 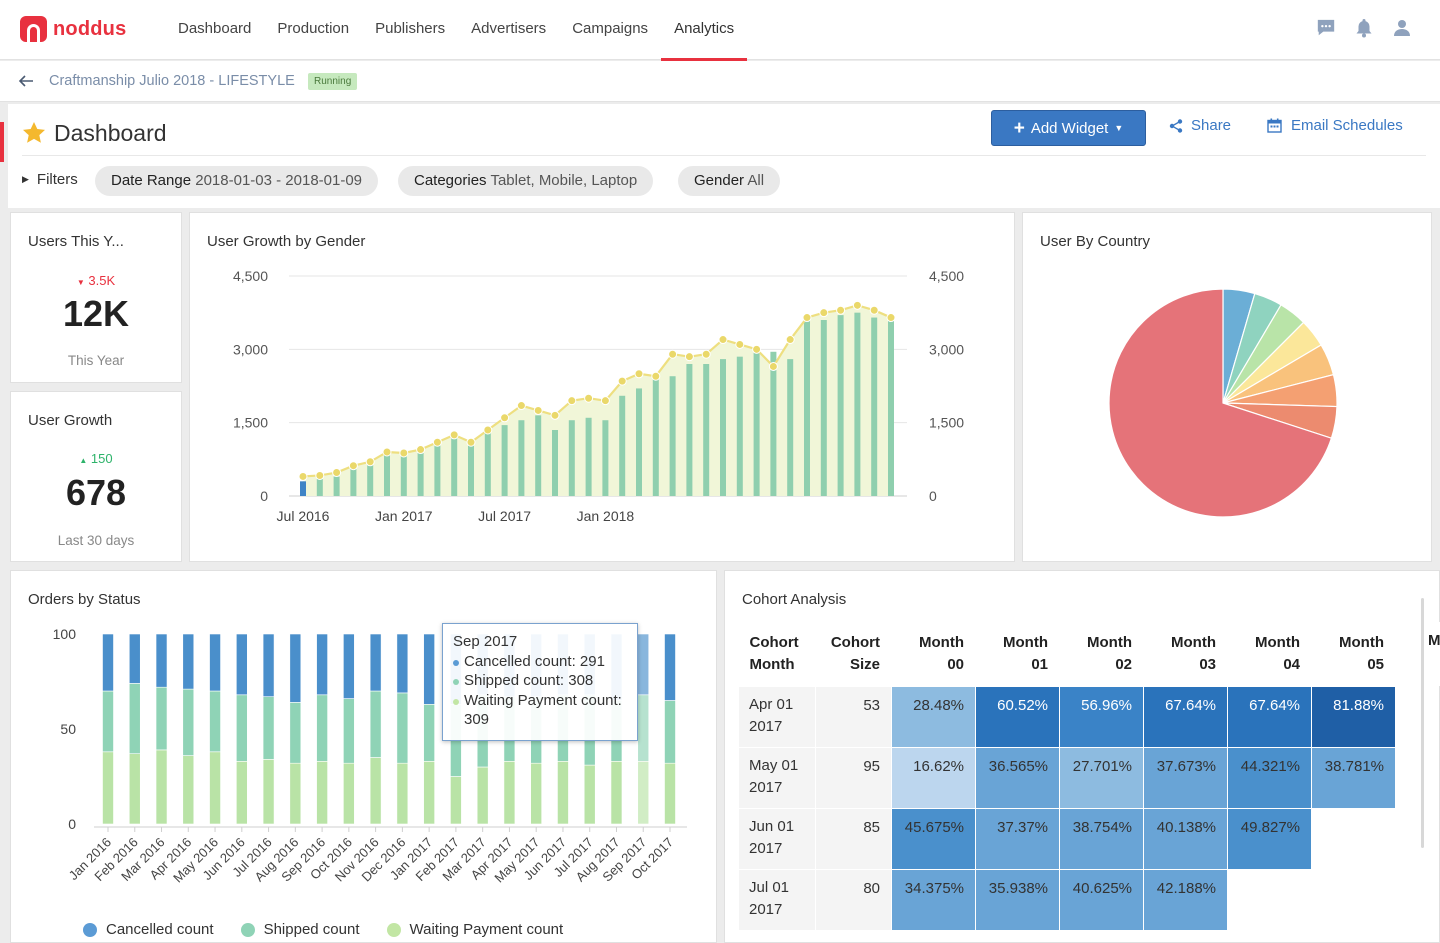 What do you see at coordinates (172, 81) in the screenshot?
I see `campaign-title: Craftmanship Julio 2018 - LIFESTYLE` at bounding box center [172, 81].